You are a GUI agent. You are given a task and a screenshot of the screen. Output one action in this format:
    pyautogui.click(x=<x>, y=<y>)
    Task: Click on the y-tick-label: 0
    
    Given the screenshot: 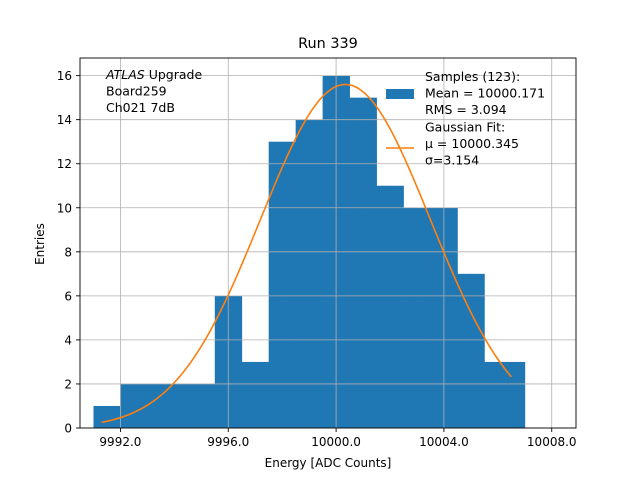 What is the action you would take?
    pyautogui.click(x=68, y=429)
    